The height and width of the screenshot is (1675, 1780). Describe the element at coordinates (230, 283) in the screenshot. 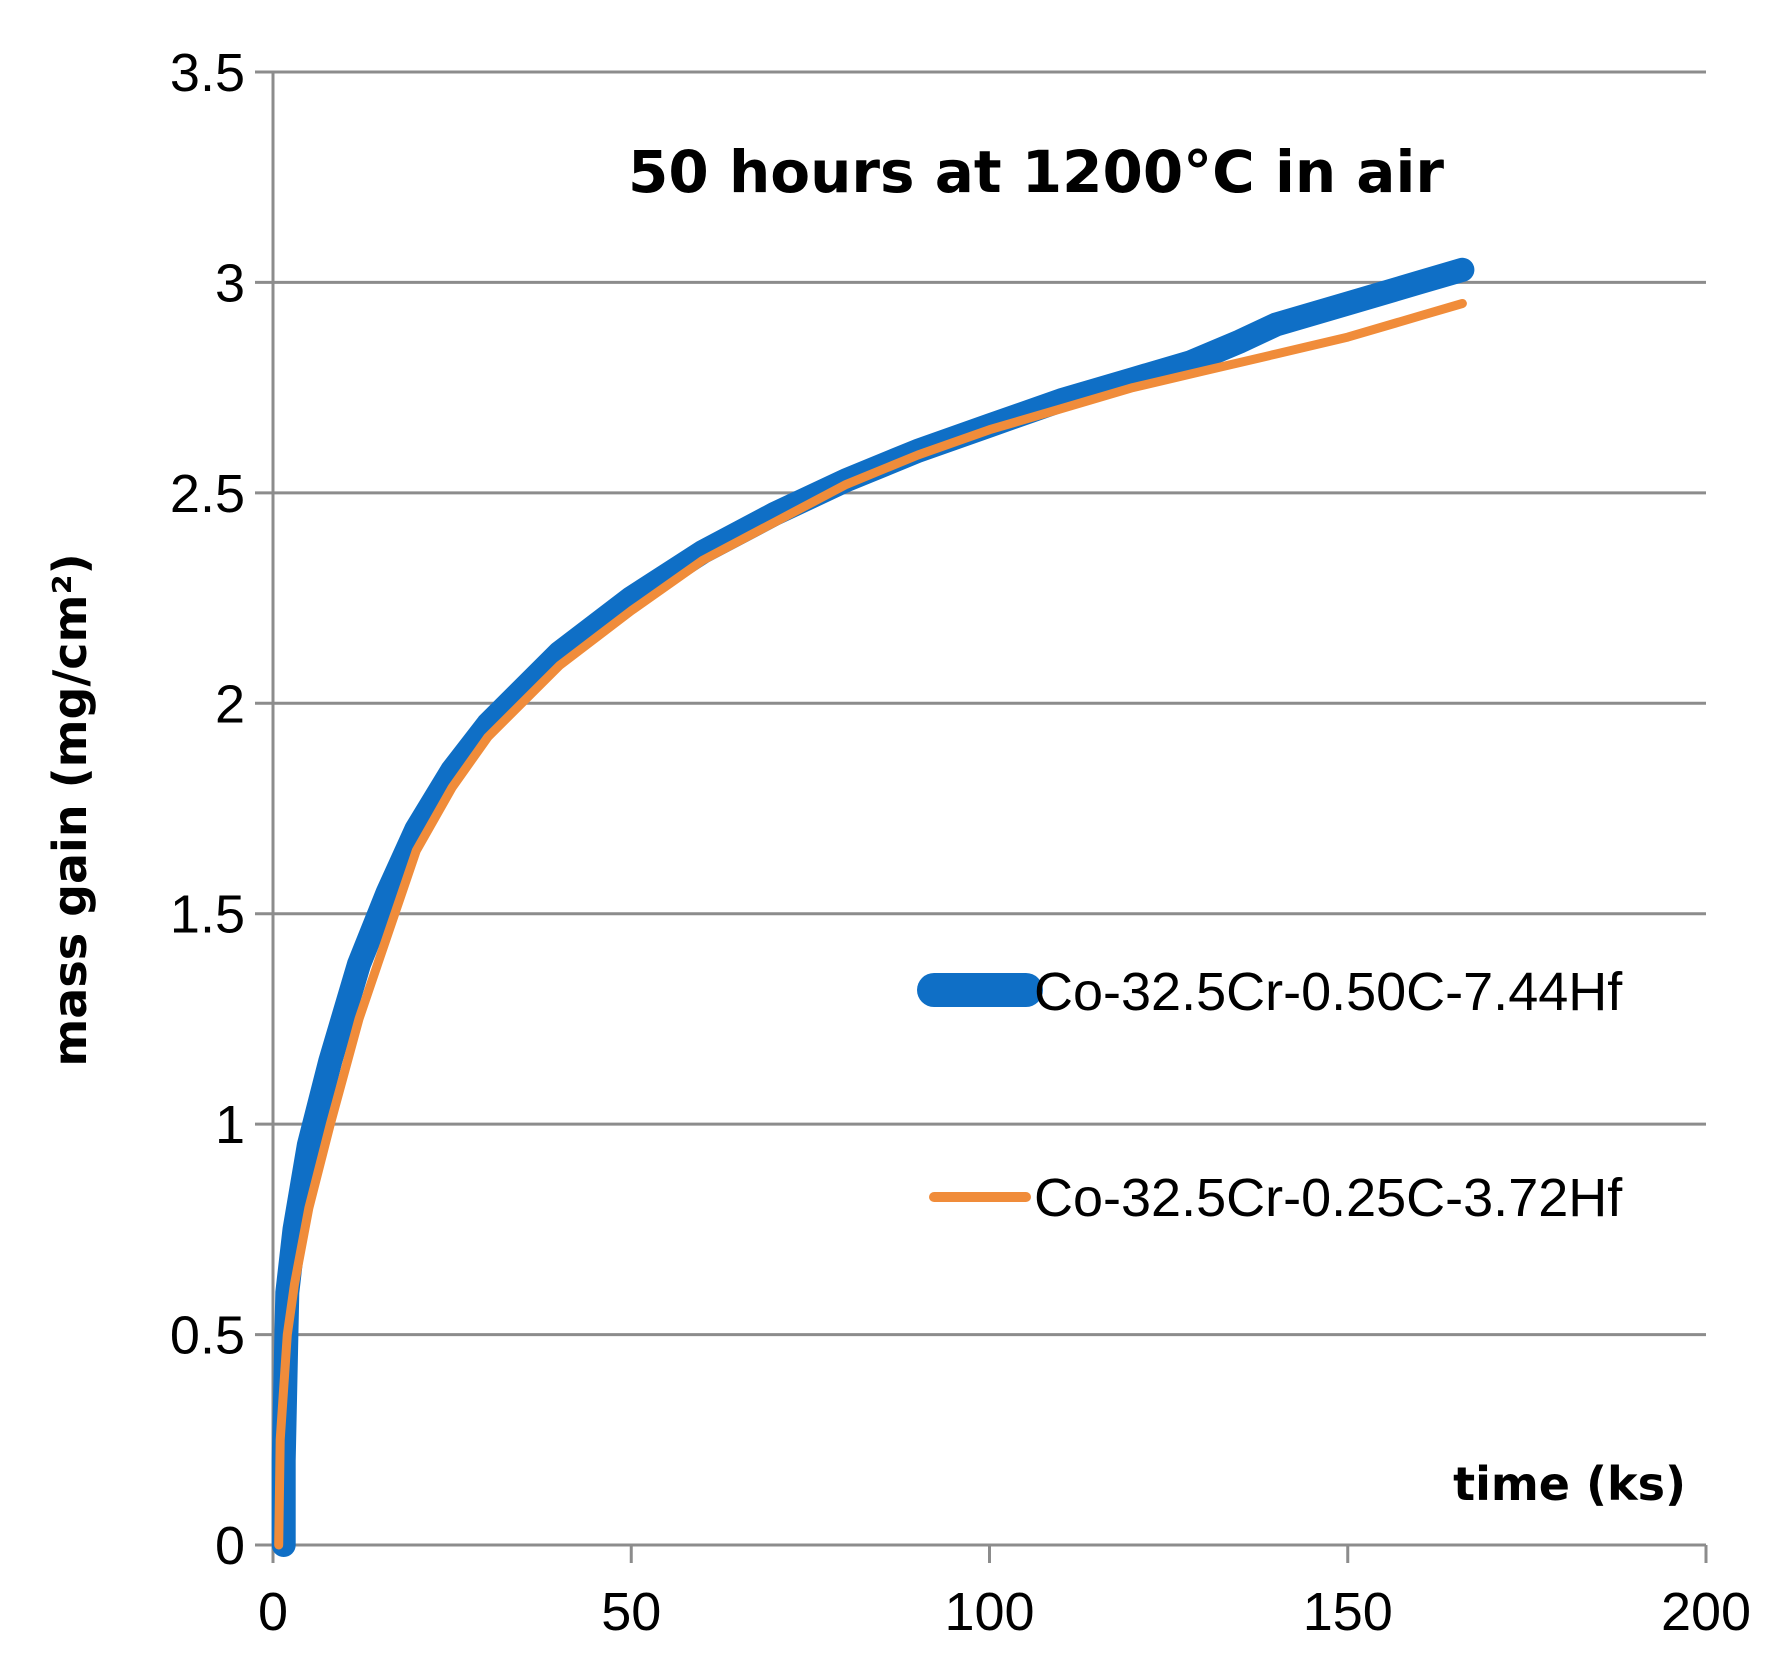

I see `y-tick-label-6: 3` at that location.